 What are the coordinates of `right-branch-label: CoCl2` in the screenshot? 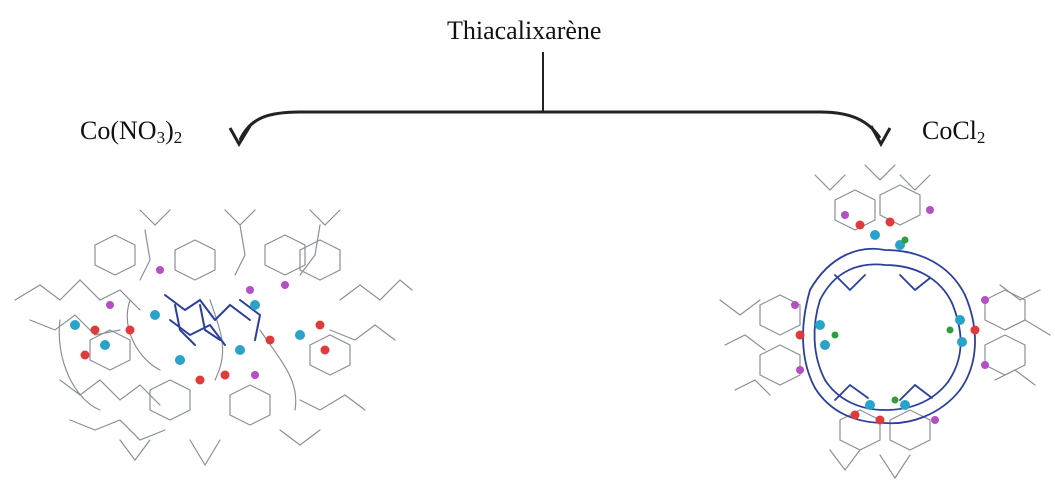 It's located at (954, 131).